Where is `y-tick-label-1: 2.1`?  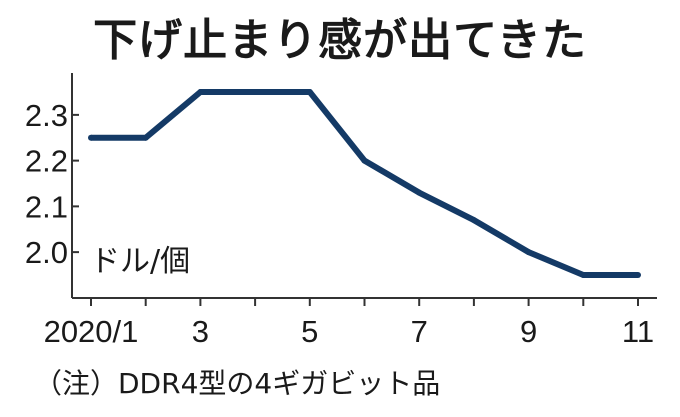
y-tick-label-1: 2.1 is located at coordinates (46, 206).